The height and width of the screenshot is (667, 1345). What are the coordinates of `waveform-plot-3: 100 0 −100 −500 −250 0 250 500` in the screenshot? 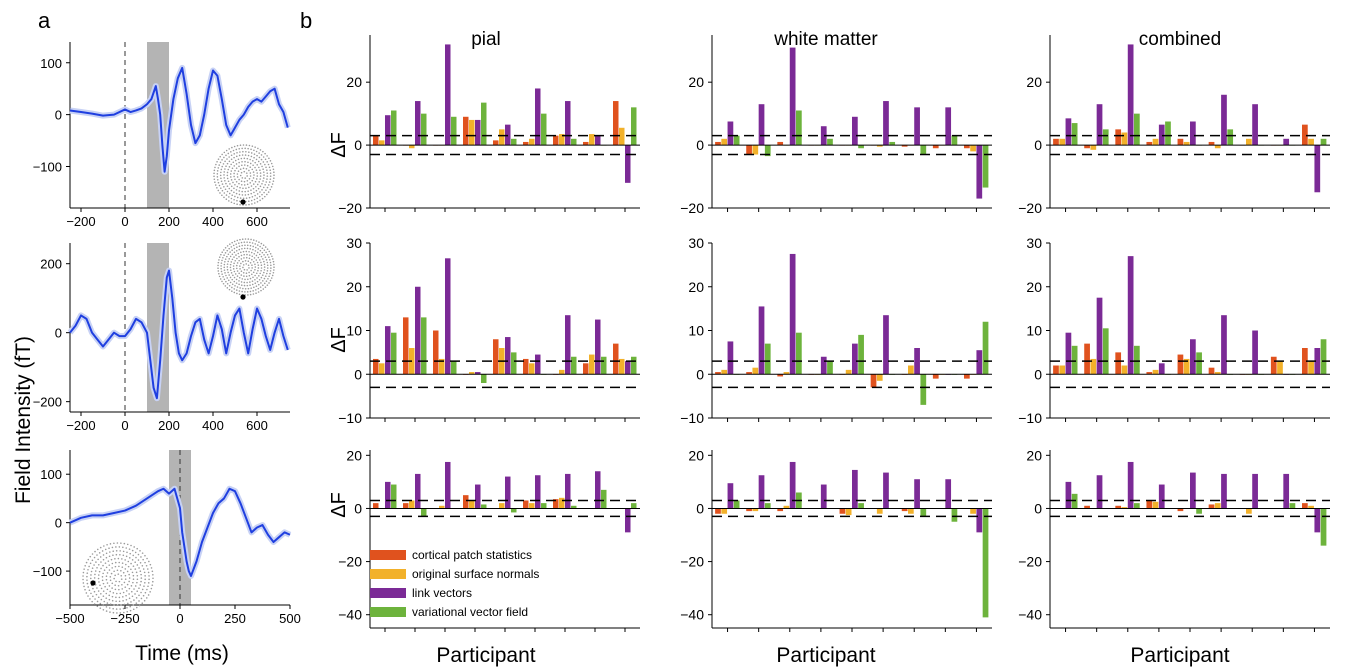 It's located at (167, 538).